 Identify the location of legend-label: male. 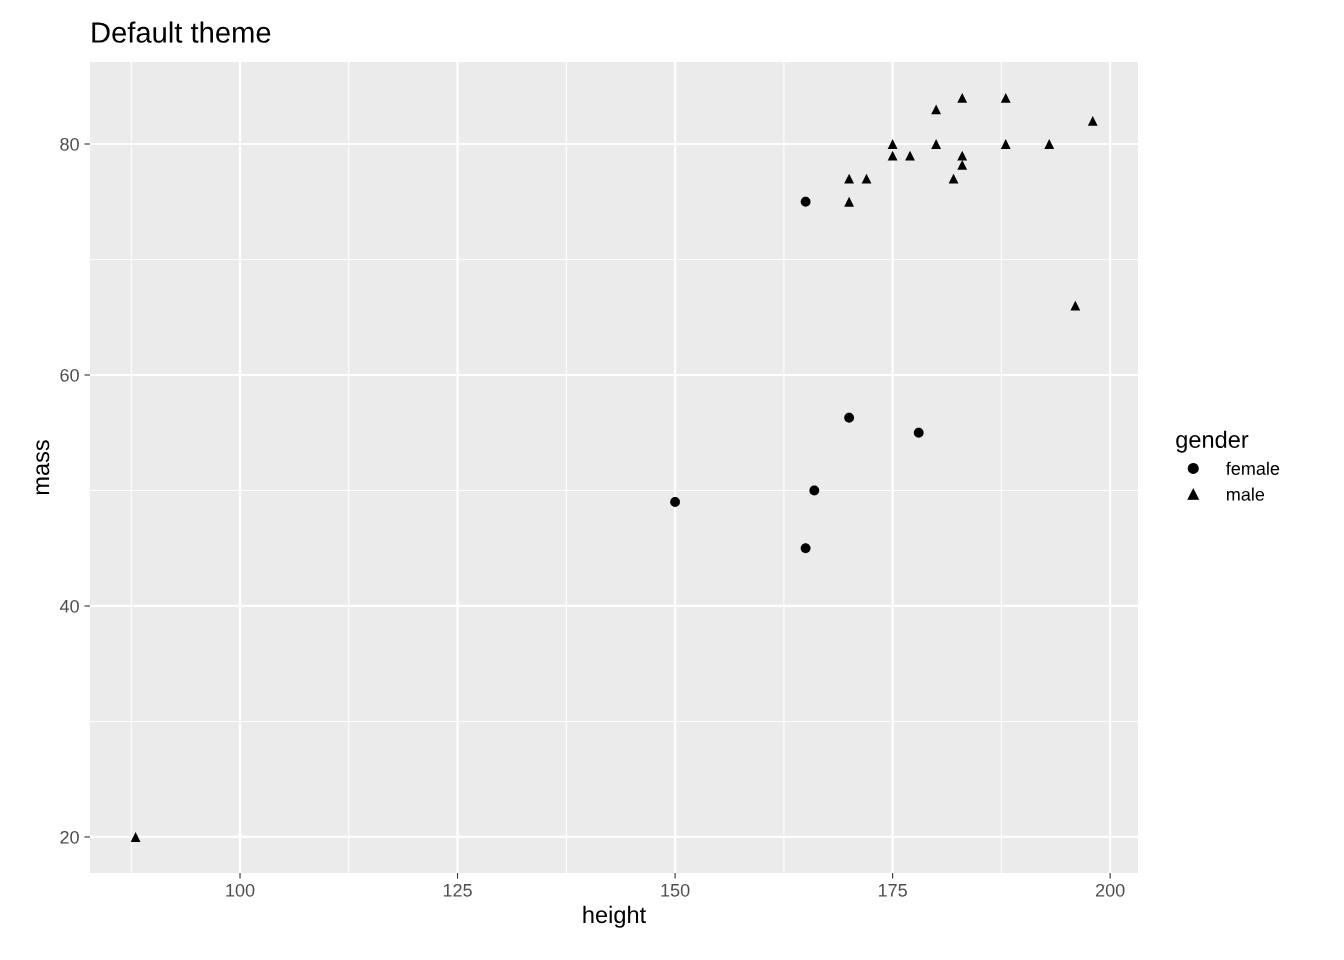
(1245, 494).